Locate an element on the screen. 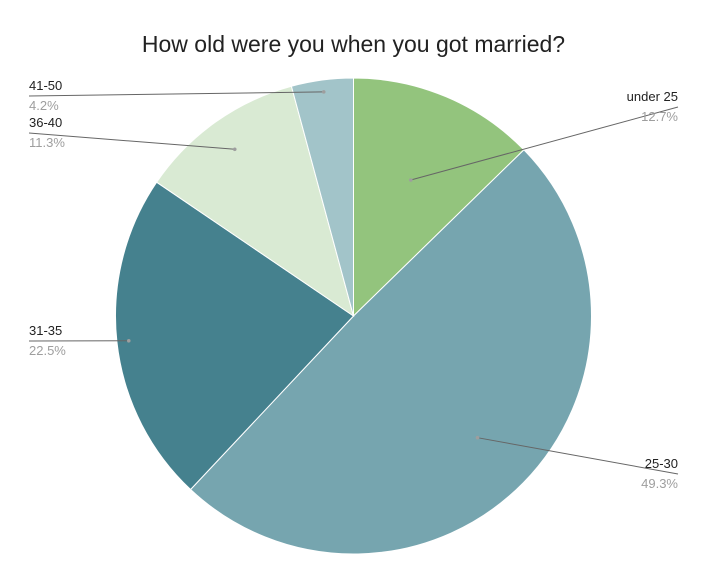  chart-title: How old were you when you got married? is located at coordinates (353, 44).